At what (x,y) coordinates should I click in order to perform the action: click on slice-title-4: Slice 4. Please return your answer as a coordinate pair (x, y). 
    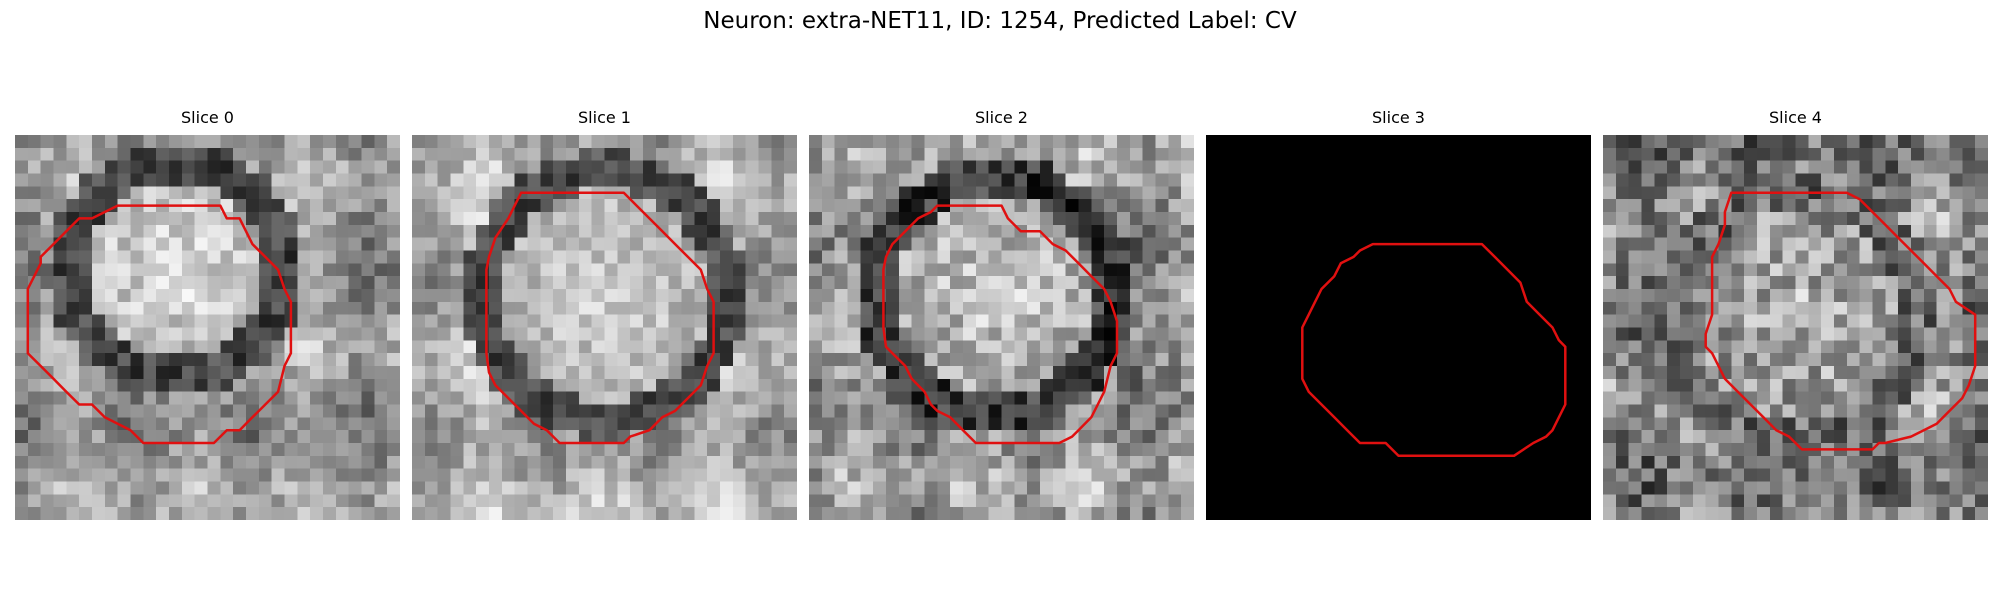
    Looking at the image, I should click on (1795, 117).